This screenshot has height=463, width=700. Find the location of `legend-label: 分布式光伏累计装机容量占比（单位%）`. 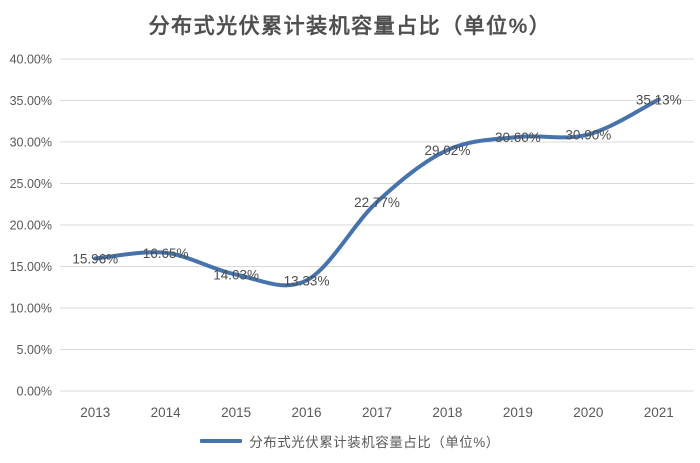

legend-label: 分布式光伏累计装机容量占比（单位%） is located at coordinates (374, 442).